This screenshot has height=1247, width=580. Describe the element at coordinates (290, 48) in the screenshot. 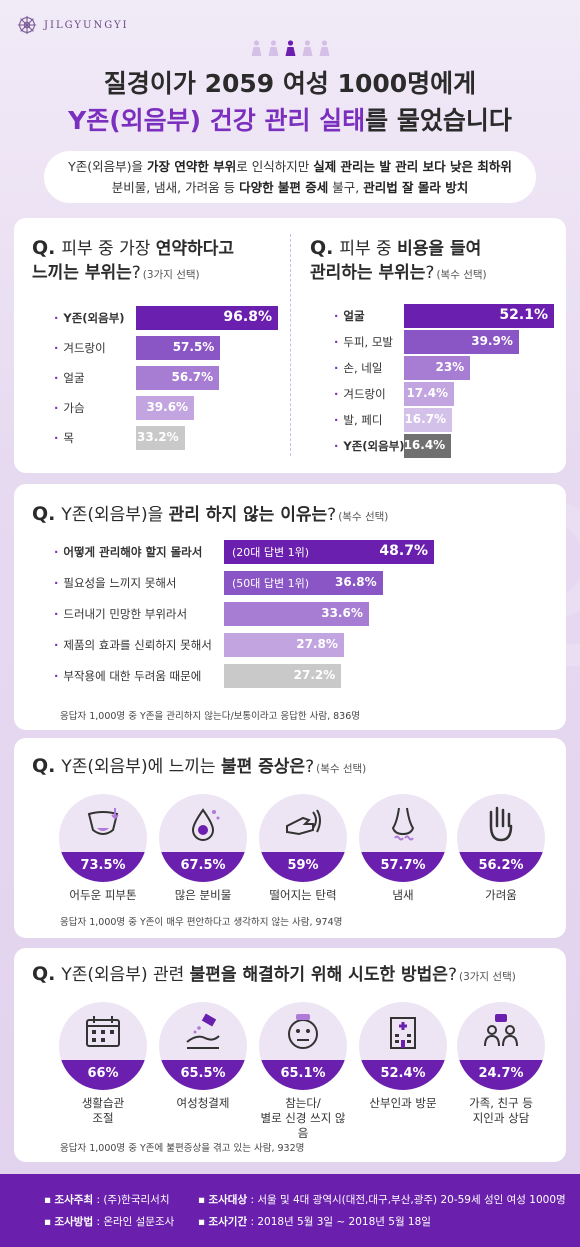

I see `women-group-icon` at that location.